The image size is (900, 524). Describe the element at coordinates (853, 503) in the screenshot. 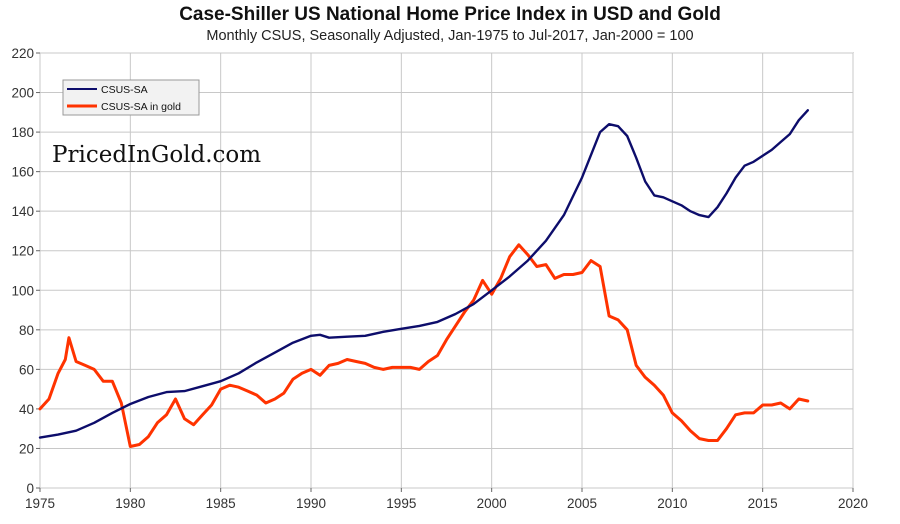

I see `x-tick-label: 2020` at that location.